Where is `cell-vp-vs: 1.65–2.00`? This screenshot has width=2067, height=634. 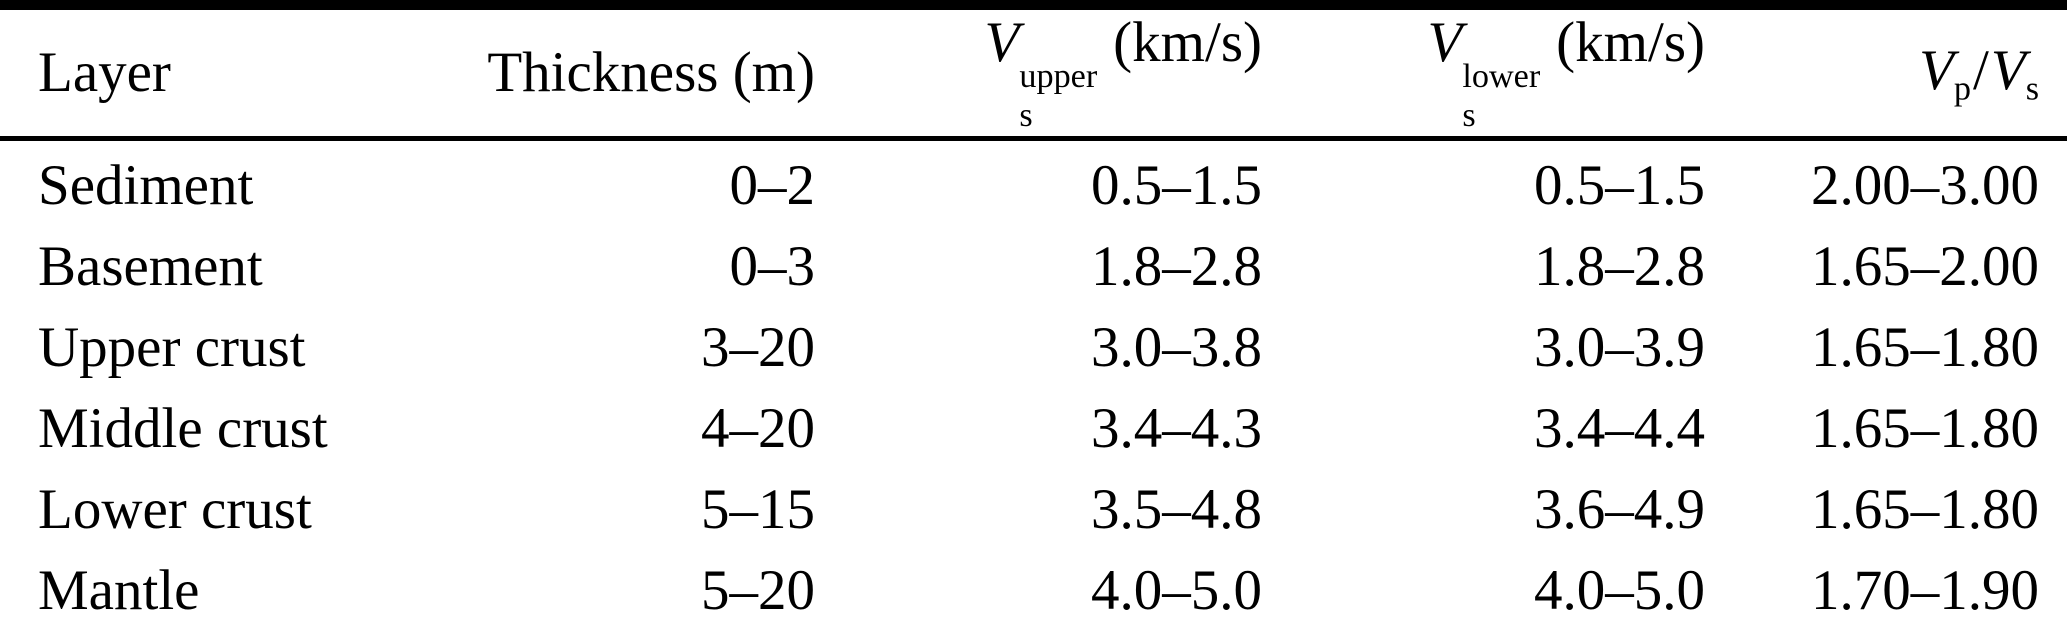
cell-vp-vs: 1.65–2.00 is located at coordinates (1925, 266).